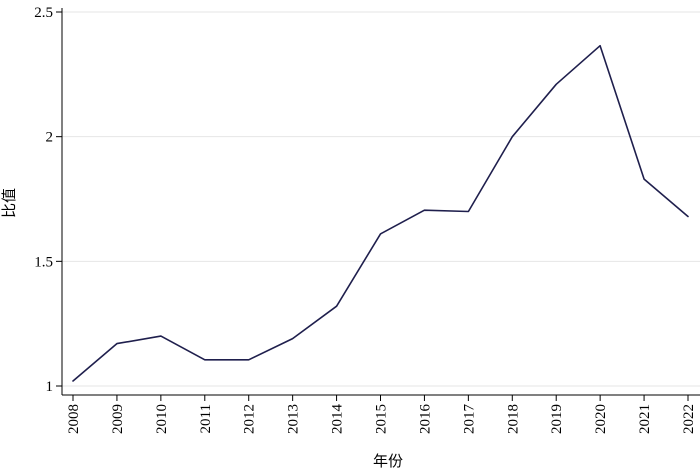  What do you see at coordinates (118, 419) in the screenshot?
I see `x-tick-label: 2009` at bounding box center [118, 419].